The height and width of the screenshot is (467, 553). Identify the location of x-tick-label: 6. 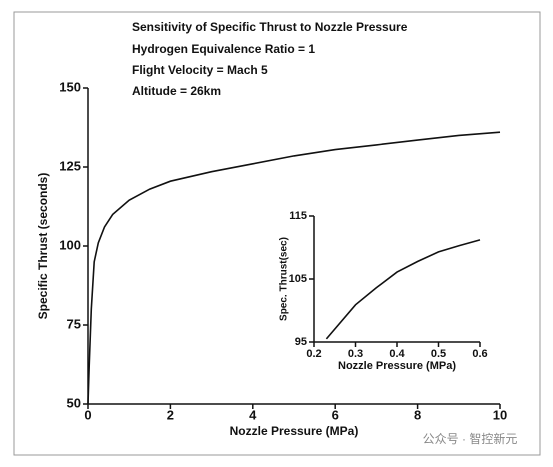
(335, 414).